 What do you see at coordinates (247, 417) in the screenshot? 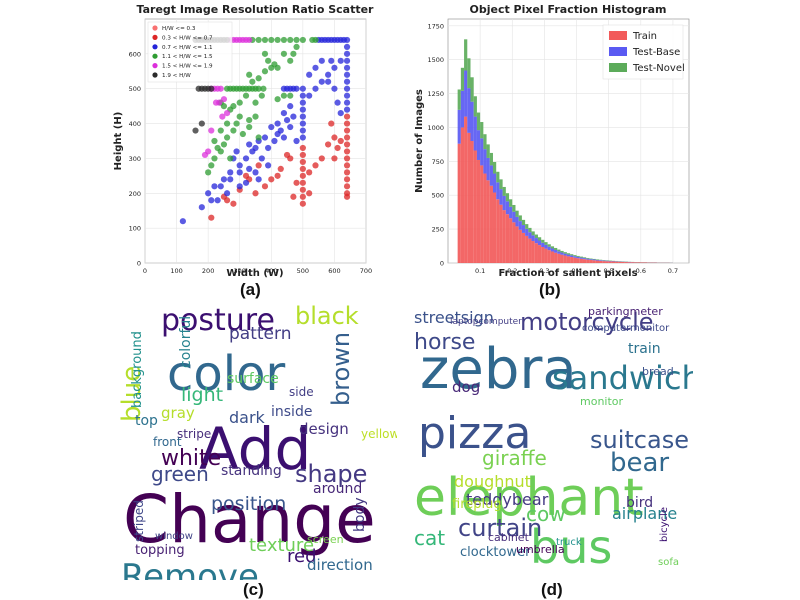
I see `cloud-word: dark` at bounding box center [247, 417].